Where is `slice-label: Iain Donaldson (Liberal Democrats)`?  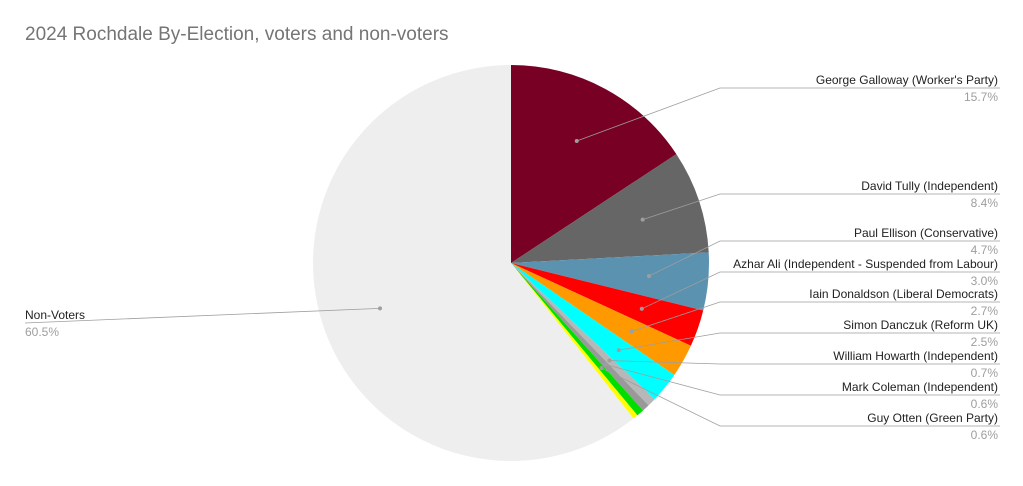
slice-label: Iain Donaldson (Liberal Democrats) is located at coordinates (903, 294).